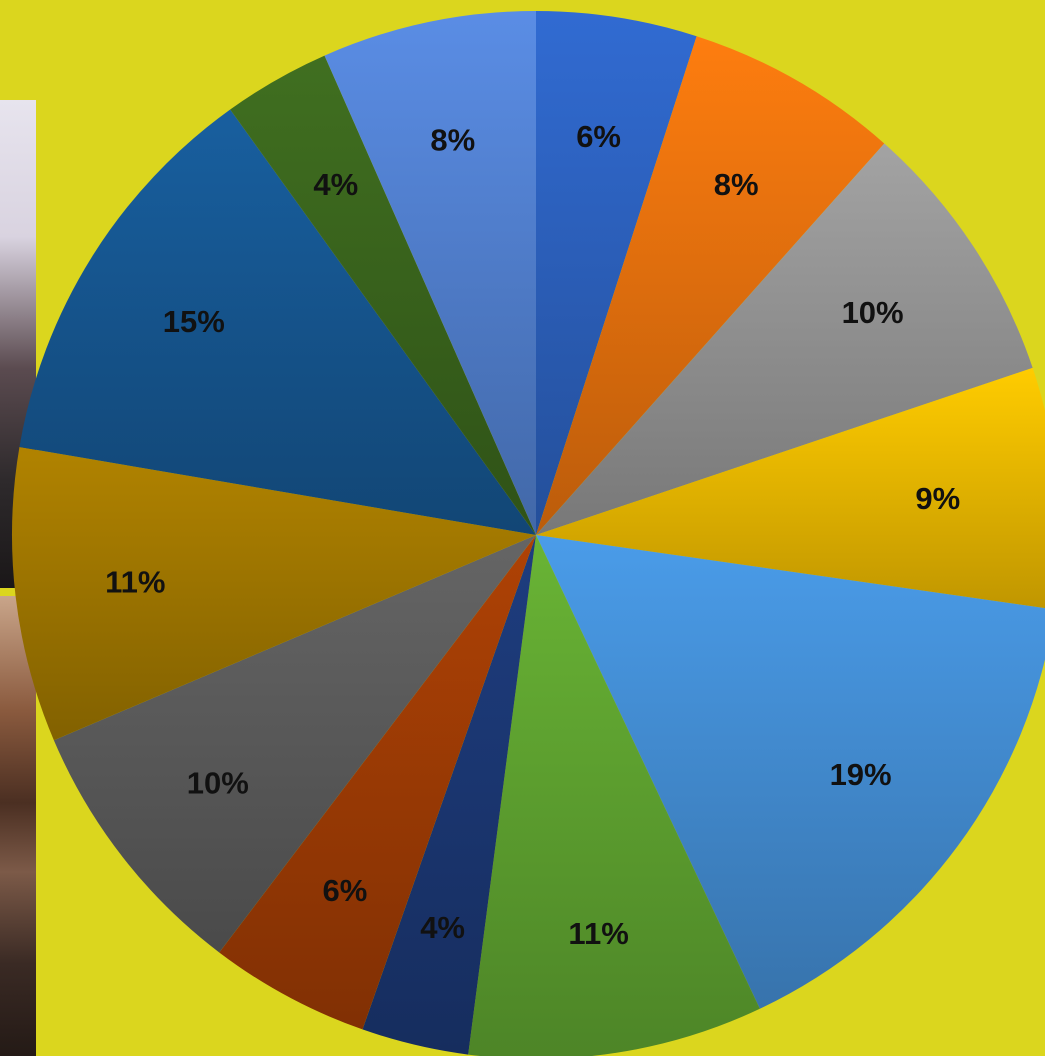 Image resolution: width=1045 pixels, height=1056 pixels. I want to click on background-photo-strip, so click(18, 578).